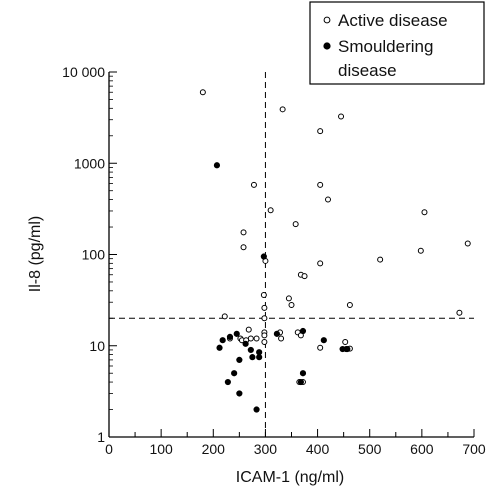 This screenshot has width=489, height=487. I want to click on legend-marker-active-disease, so click(327, 20).